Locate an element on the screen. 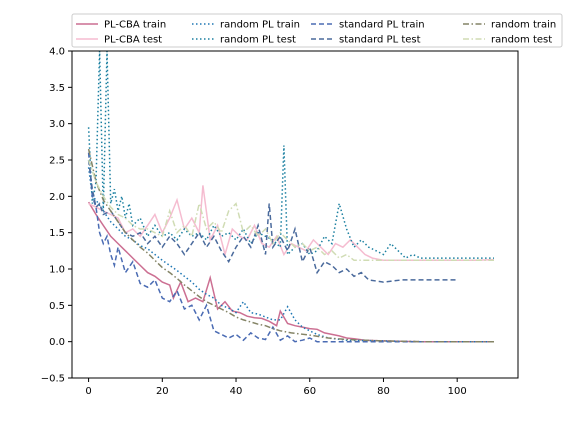  legend-box is located at coordinates (317, 30).